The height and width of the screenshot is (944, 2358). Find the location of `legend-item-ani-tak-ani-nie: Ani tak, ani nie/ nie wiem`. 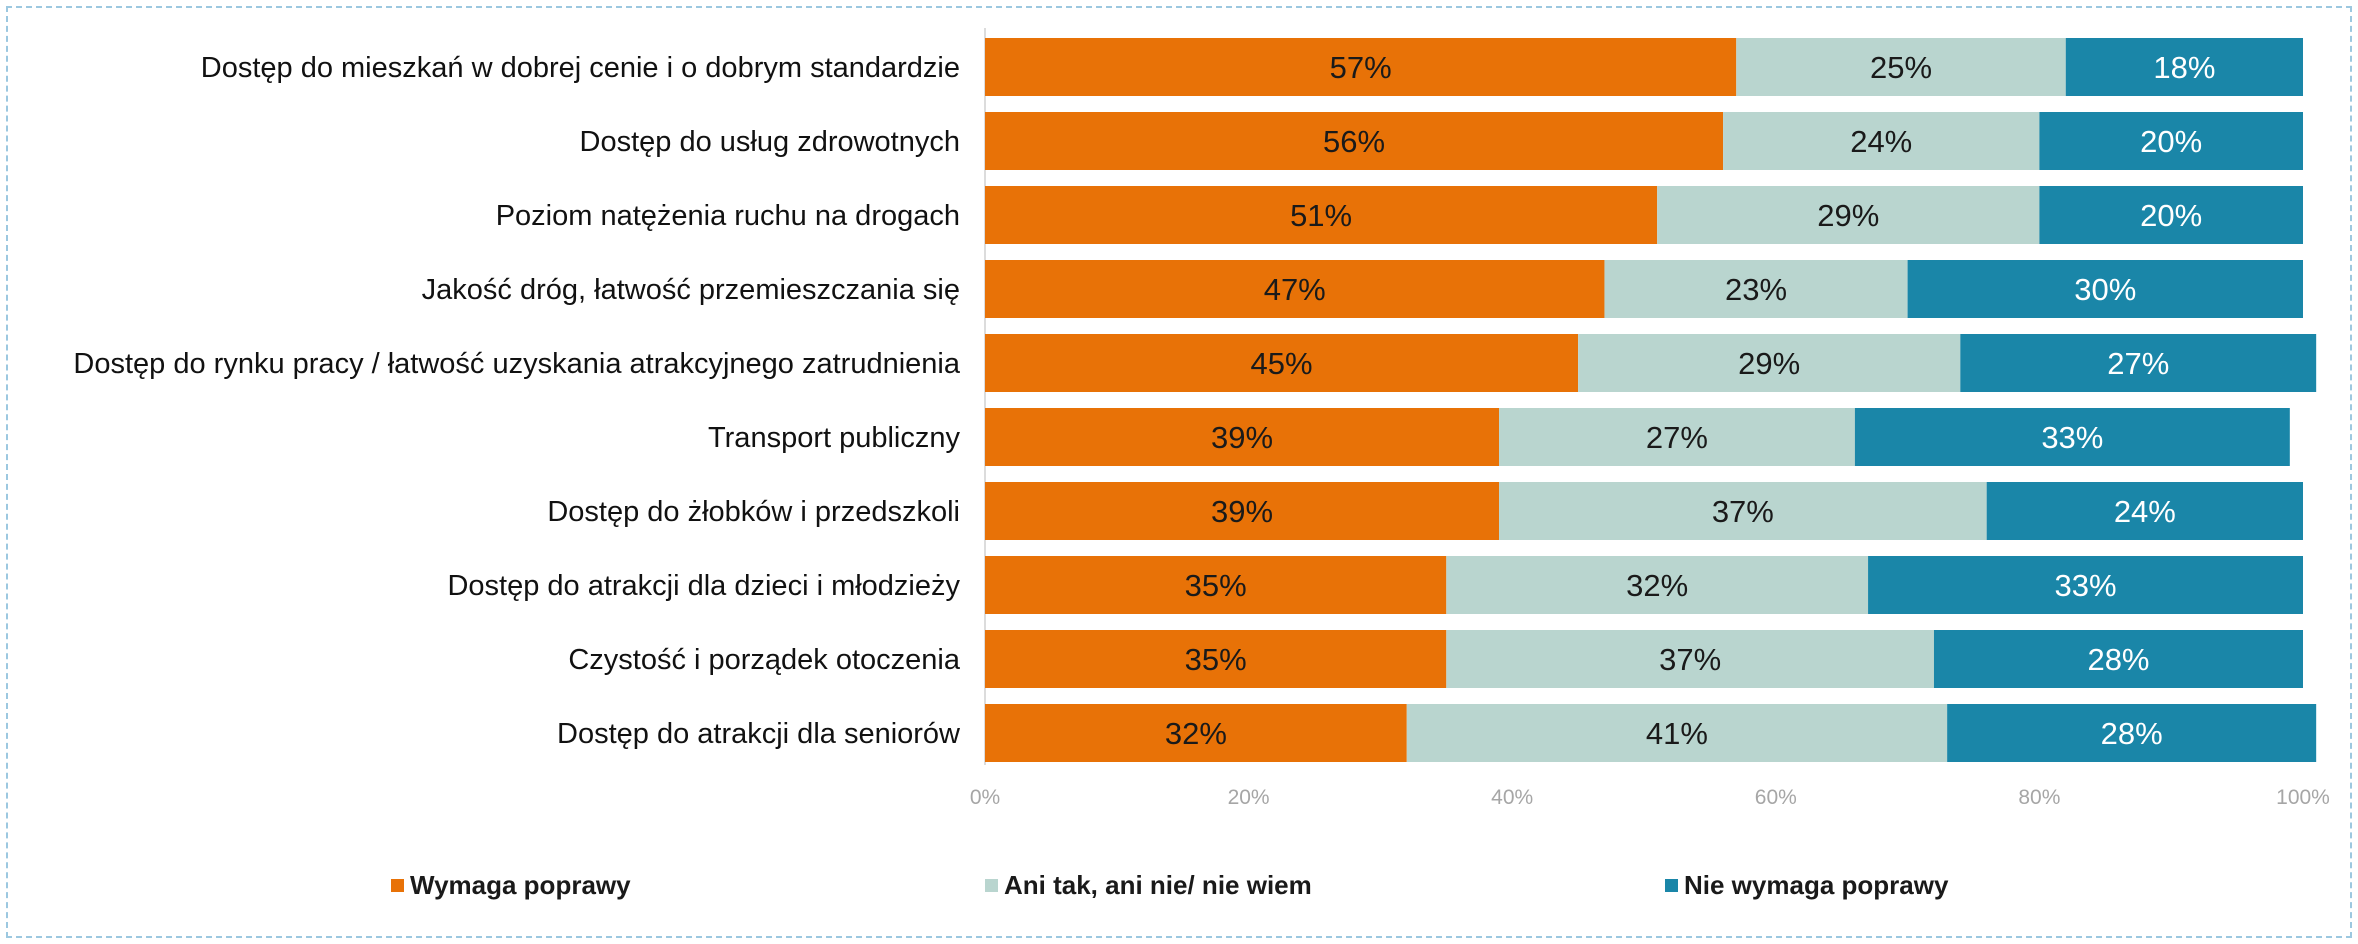

legend-item-ani-tak-ani-nie: Ani tak, ani nie/ nie wiem is located at coordinates (1148, 885).